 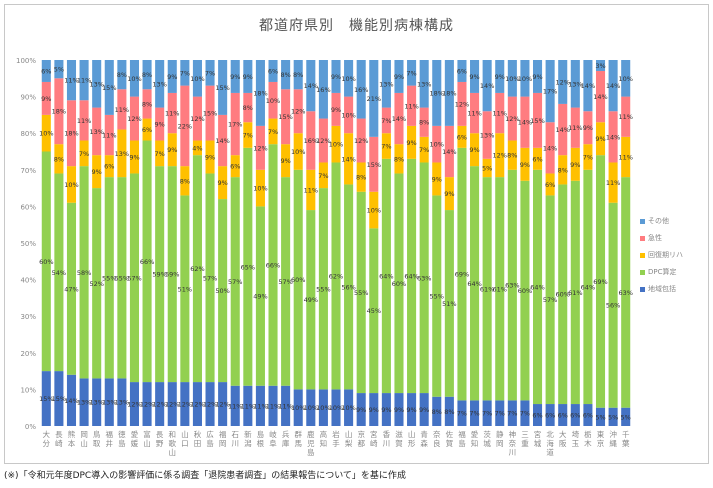 What do you see at coordinates (625, 293) in the screenshot?
I see `data-label: 63%` at bounding box center [625, 293].